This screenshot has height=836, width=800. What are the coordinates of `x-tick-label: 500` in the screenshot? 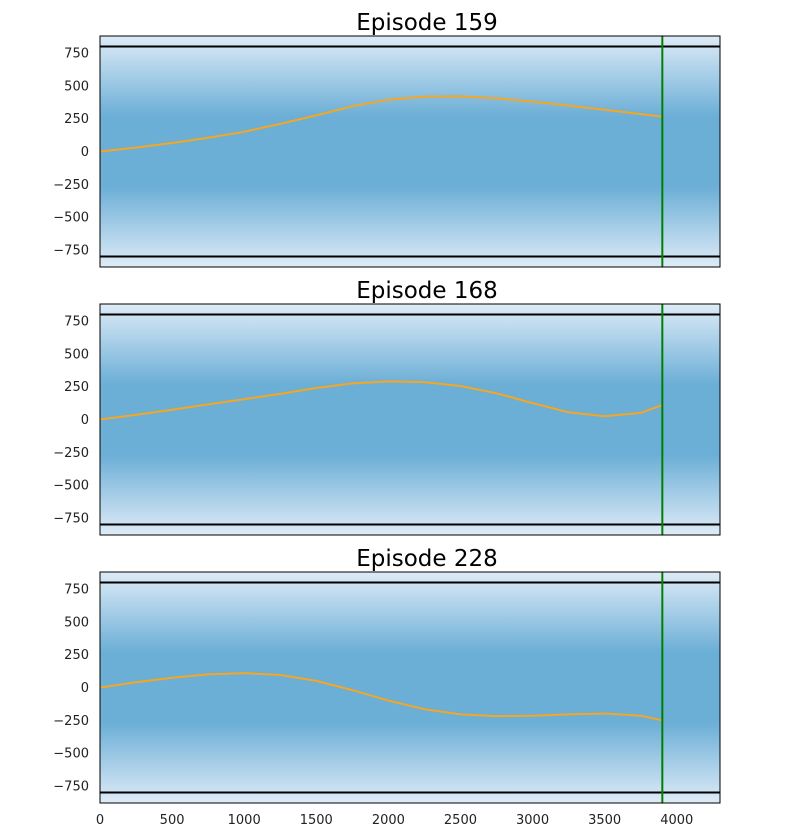 It's located at (172, 820).